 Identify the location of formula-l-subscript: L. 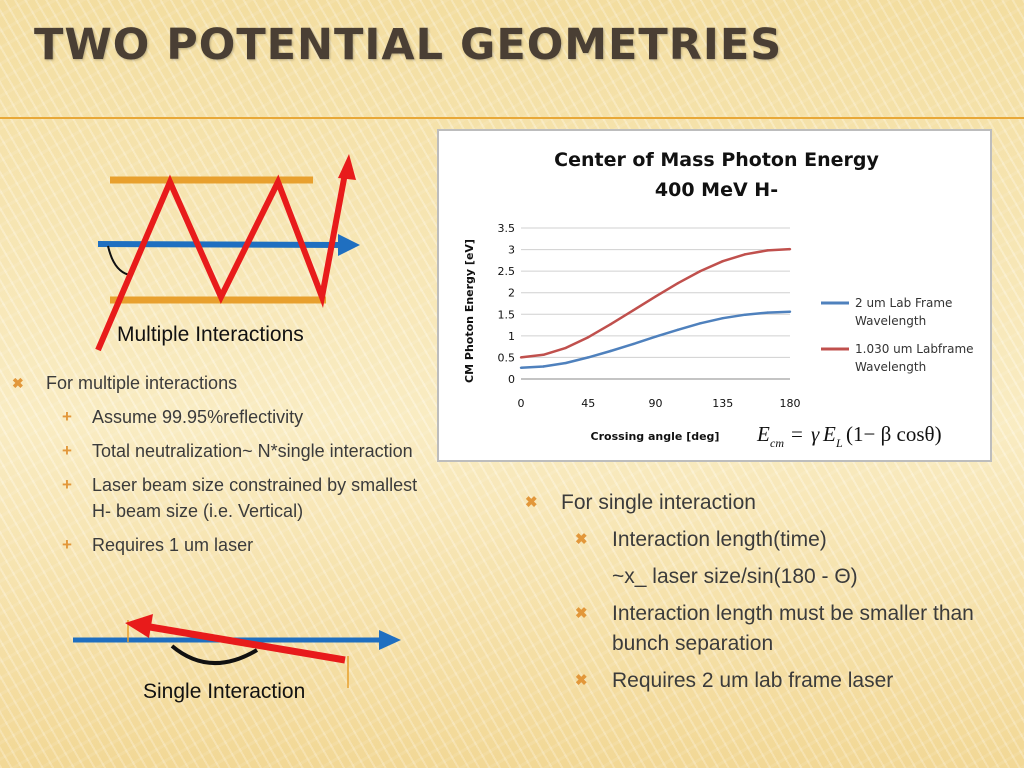
(839, 443).